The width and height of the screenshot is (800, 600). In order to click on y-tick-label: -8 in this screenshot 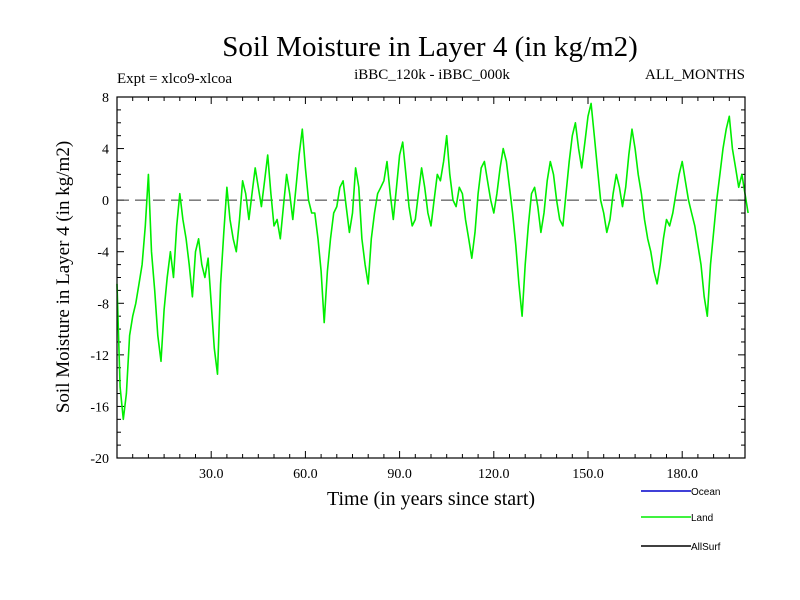, I will do `click(103, 304)`.